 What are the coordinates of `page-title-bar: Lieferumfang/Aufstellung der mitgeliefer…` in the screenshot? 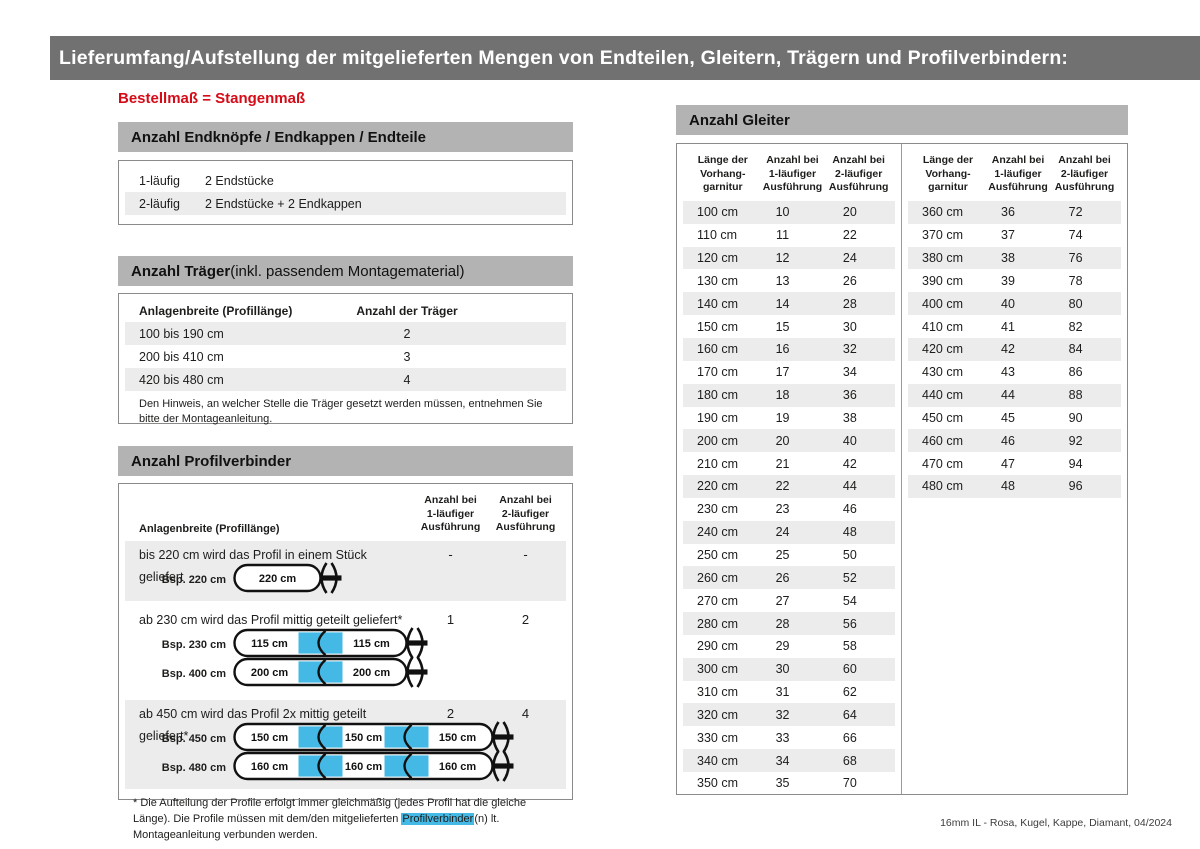 It's located at (625, 58).